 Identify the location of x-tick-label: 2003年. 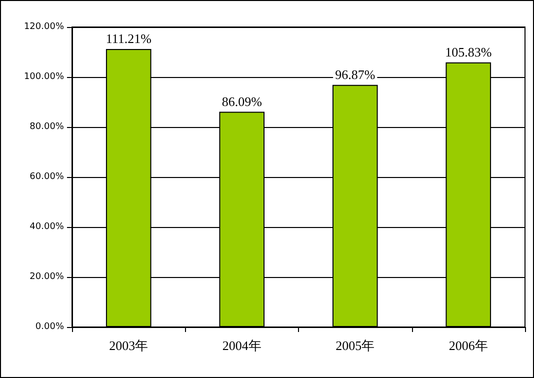
(128, 345).